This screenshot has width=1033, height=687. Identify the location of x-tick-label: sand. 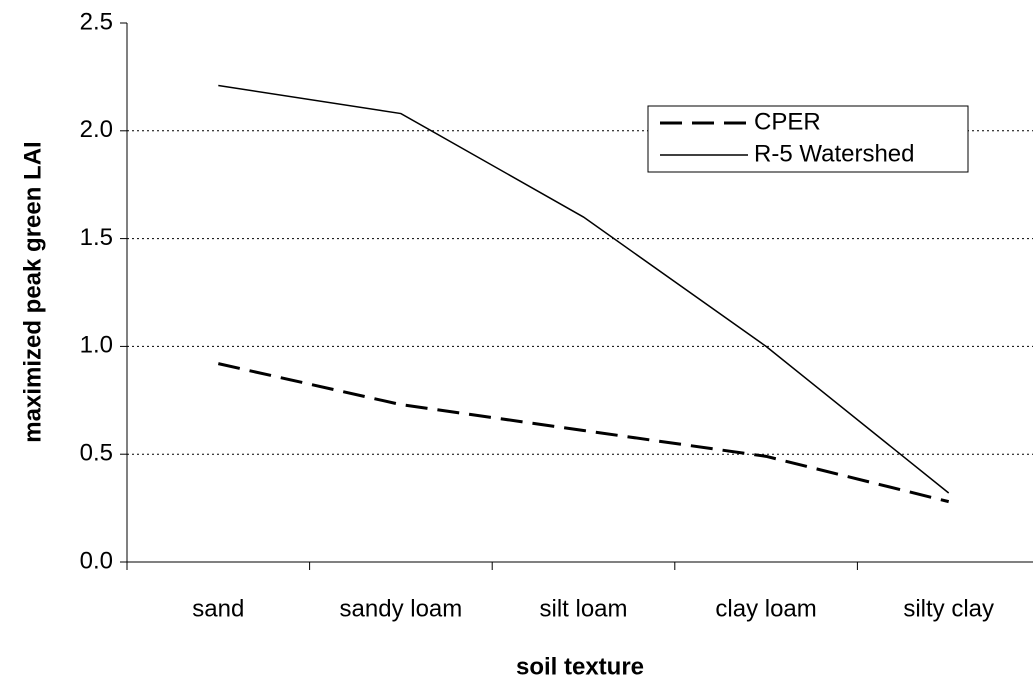
(218, 608).